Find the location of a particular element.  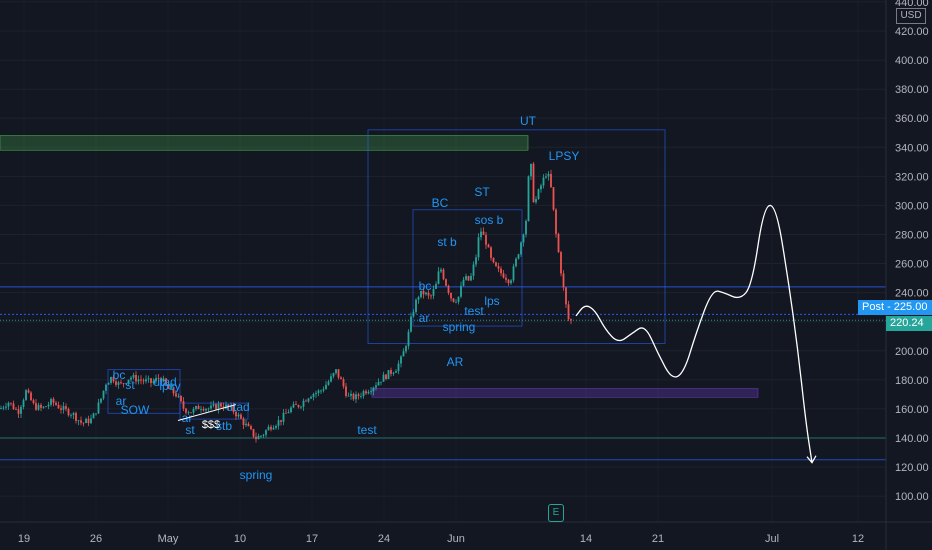

earnings-icon: E is located at coordinates (556, 513).